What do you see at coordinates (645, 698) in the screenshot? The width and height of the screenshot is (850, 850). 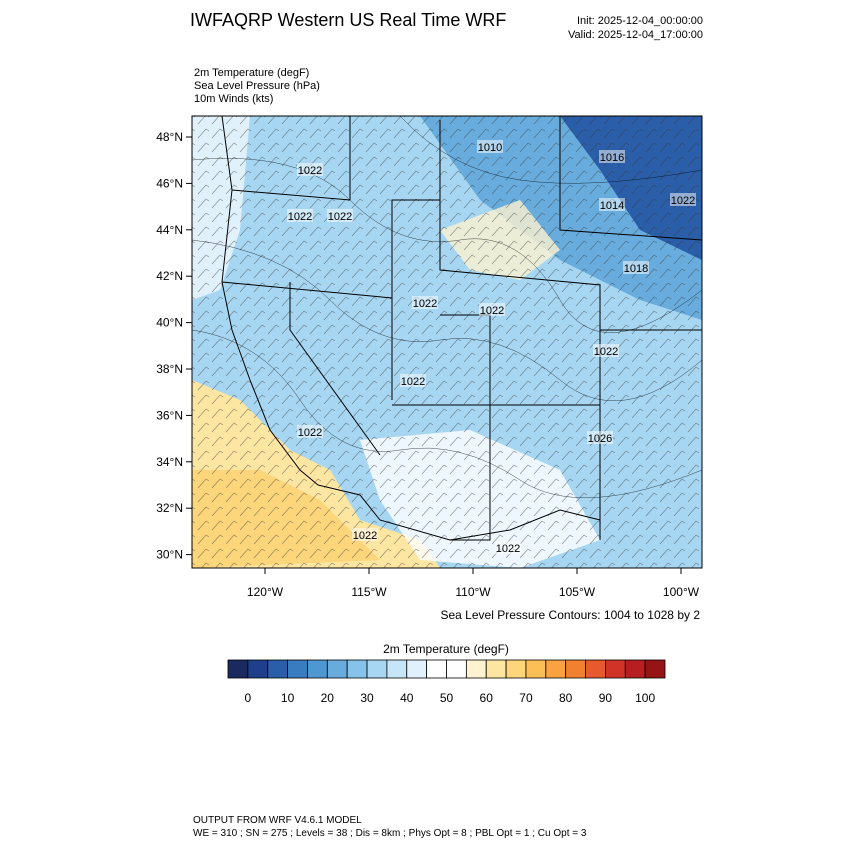 I see `colorbar-tick-label: 100` at bounding box center [645, 698].